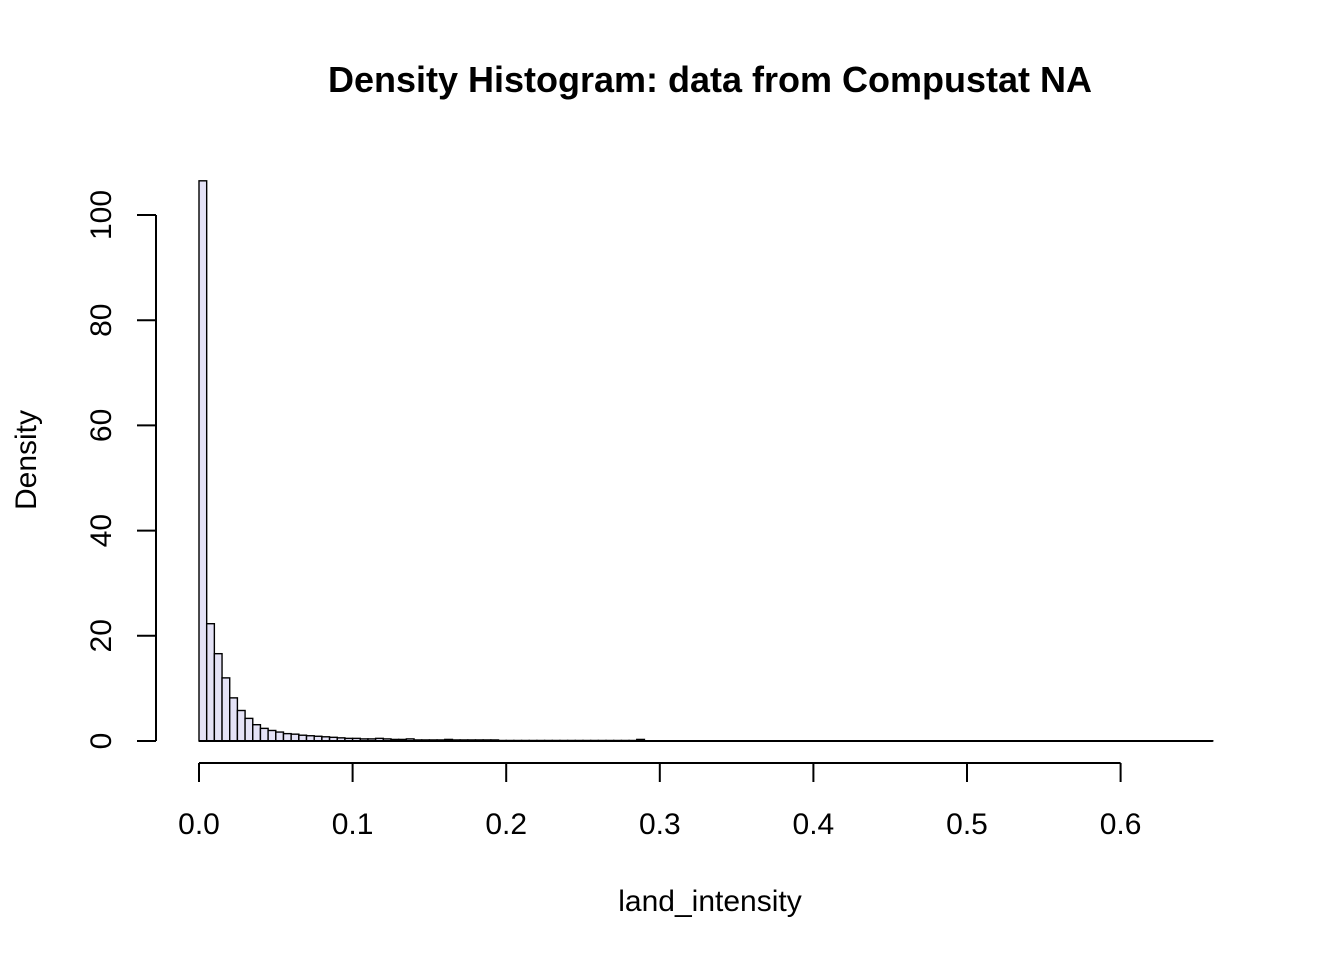 The width and height of the screenshot is (1344, 960). What do you see at coordinates (709, 901) in the screenshot?
I see `x-axis-label: land_intensity` at bounding box center [709, 901].